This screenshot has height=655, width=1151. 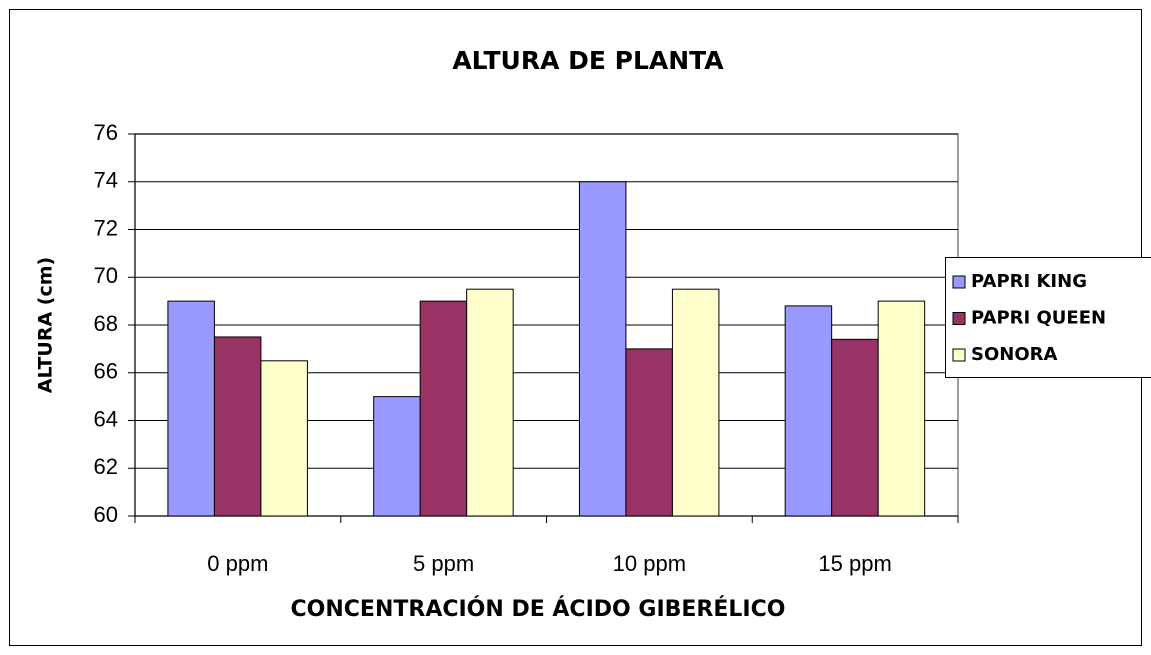 What do you see at coordinates (538, 609) in the screenshot?
I see `x-axis-title: CONCENTRACIÓN DE ÁCIDO GIBERÉLICO` at bounding box center [538, 609].